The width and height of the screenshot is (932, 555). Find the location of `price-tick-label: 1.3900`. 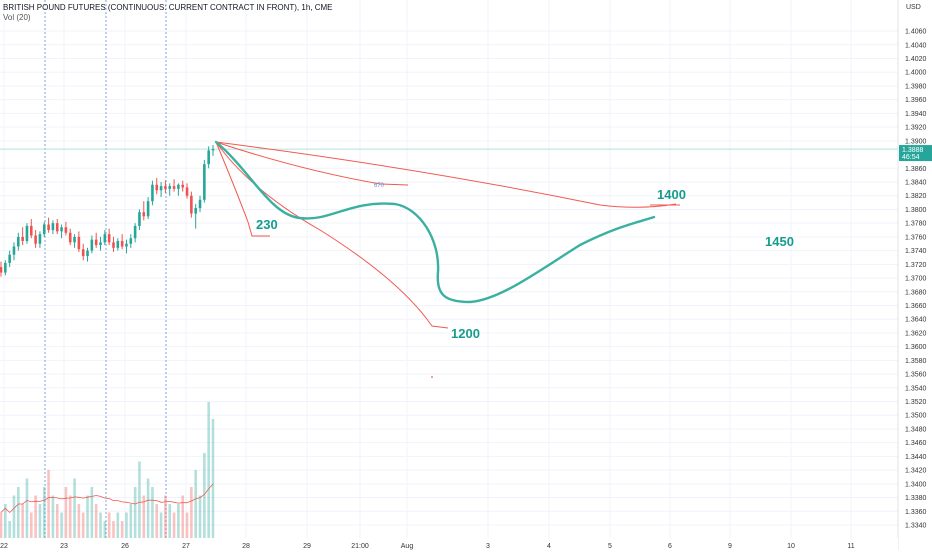

price-tick-label: 1.3900 is located at coordinates (916, 141).